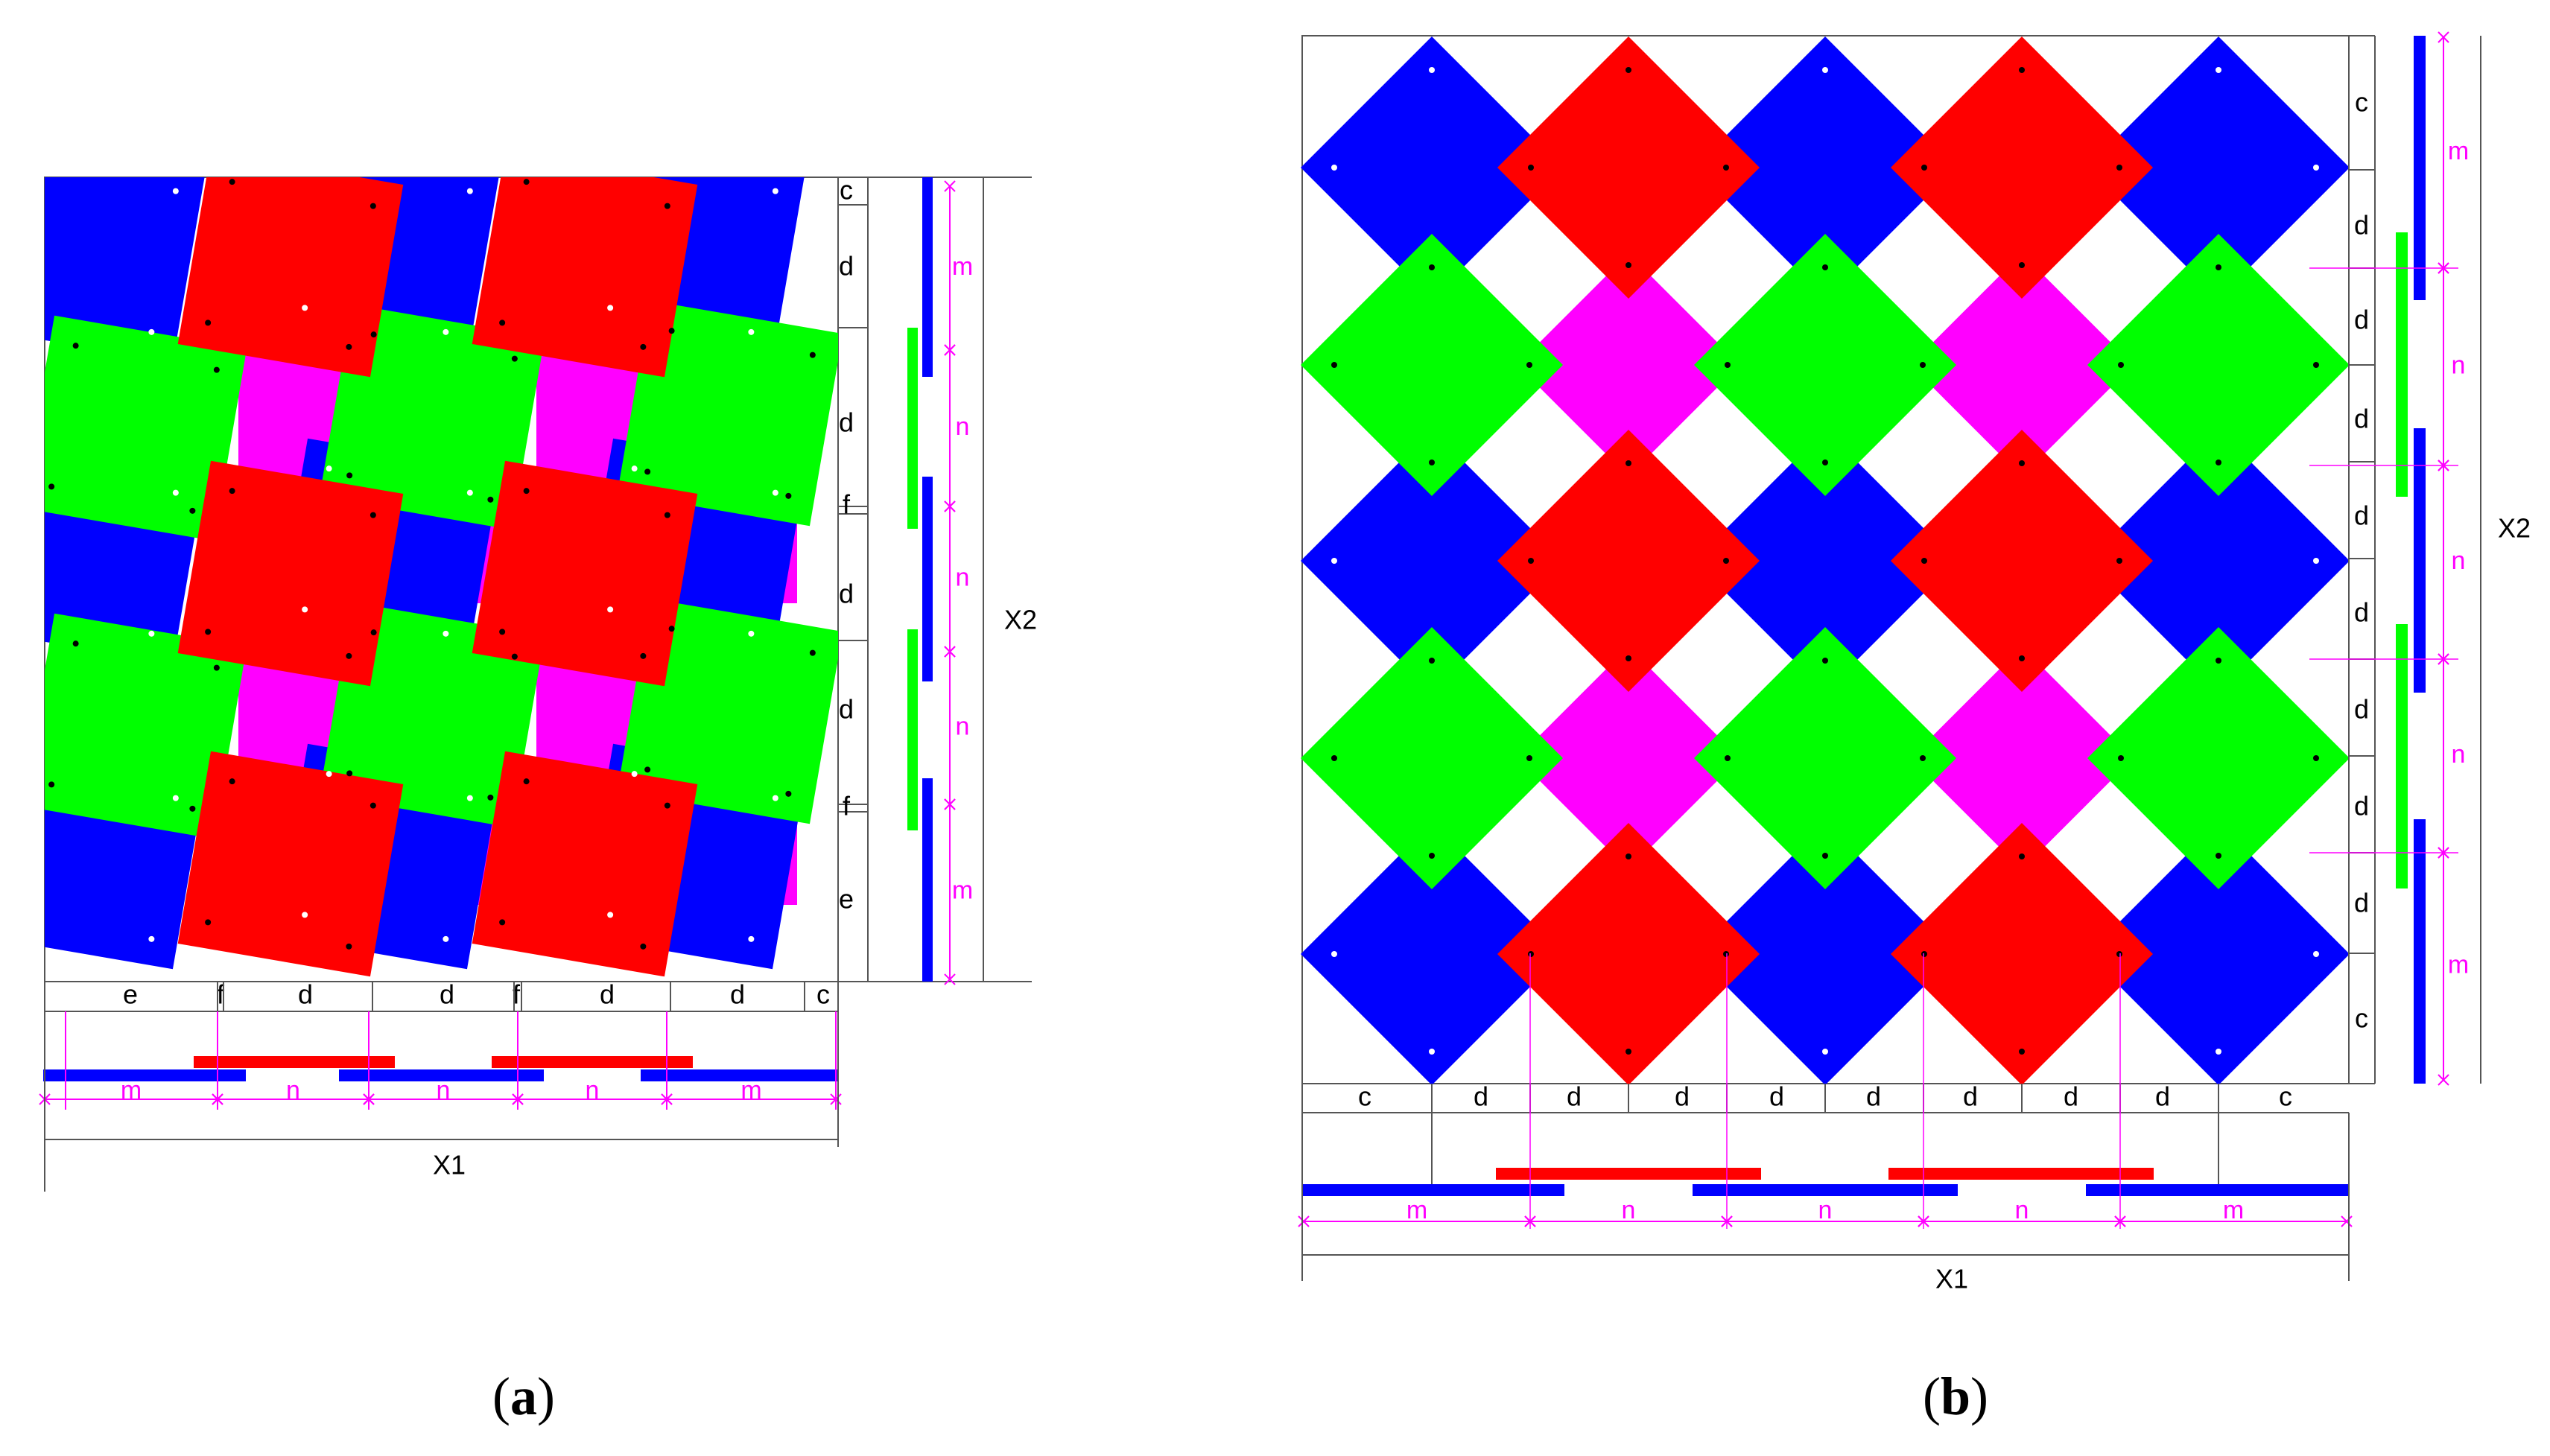 The height and width of the screenshot is (1456, 2550). I want to click on panel-a-x2-label: X2, so click(1020, 620).